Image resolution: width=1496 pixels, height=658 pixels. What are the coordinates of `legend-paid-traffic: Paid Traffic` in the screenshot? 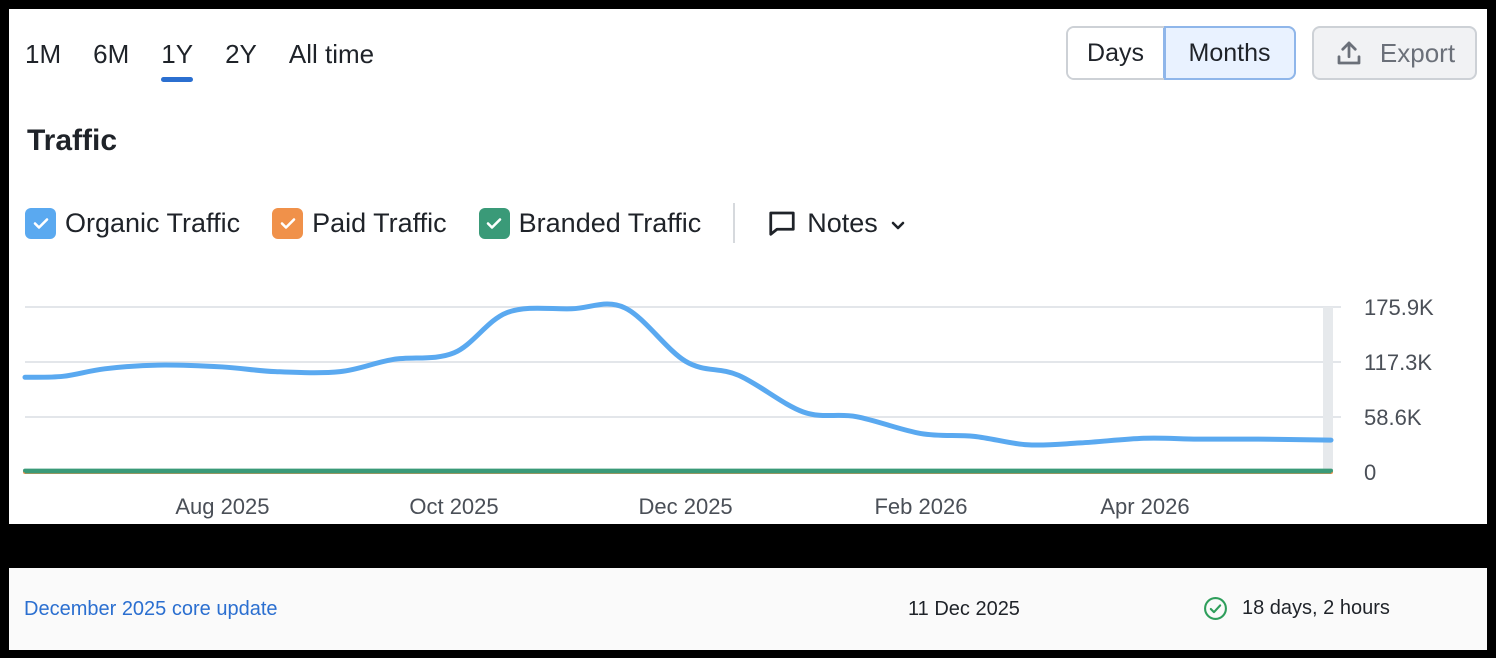 It's located at (359, 223).